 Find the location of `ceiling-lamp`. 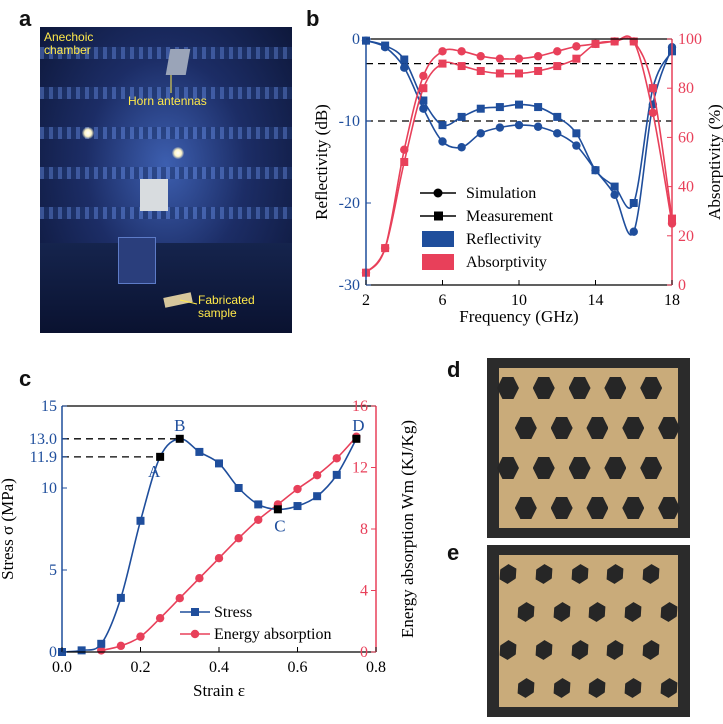

ceiling-lamp is located at coordinates (178, 153).